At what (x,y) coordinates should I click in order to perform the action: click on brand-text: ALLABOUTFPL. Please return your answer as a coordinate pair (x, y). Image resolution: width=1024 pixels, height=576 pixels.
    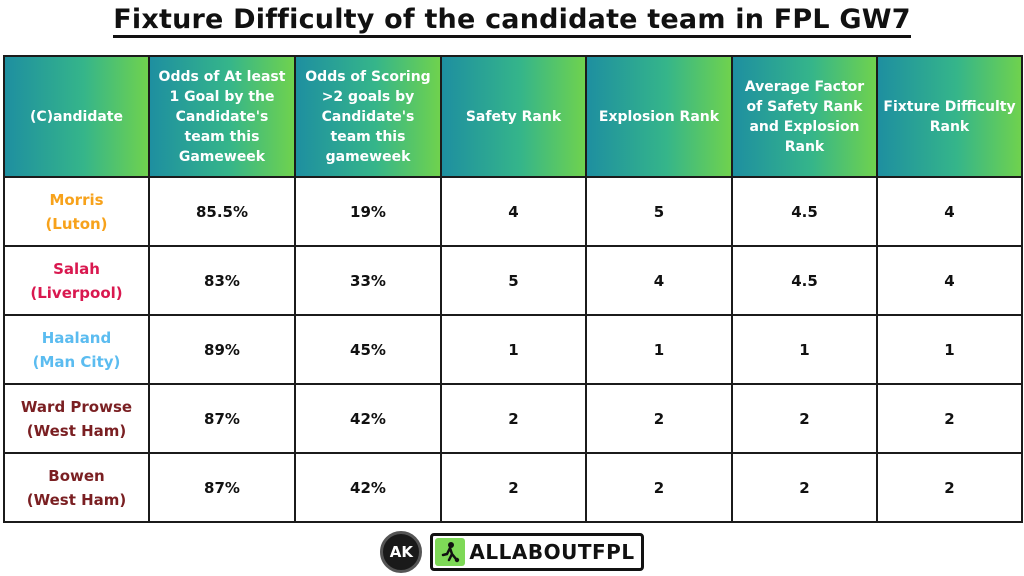
    Looking at the image, I should click on (552, 552).